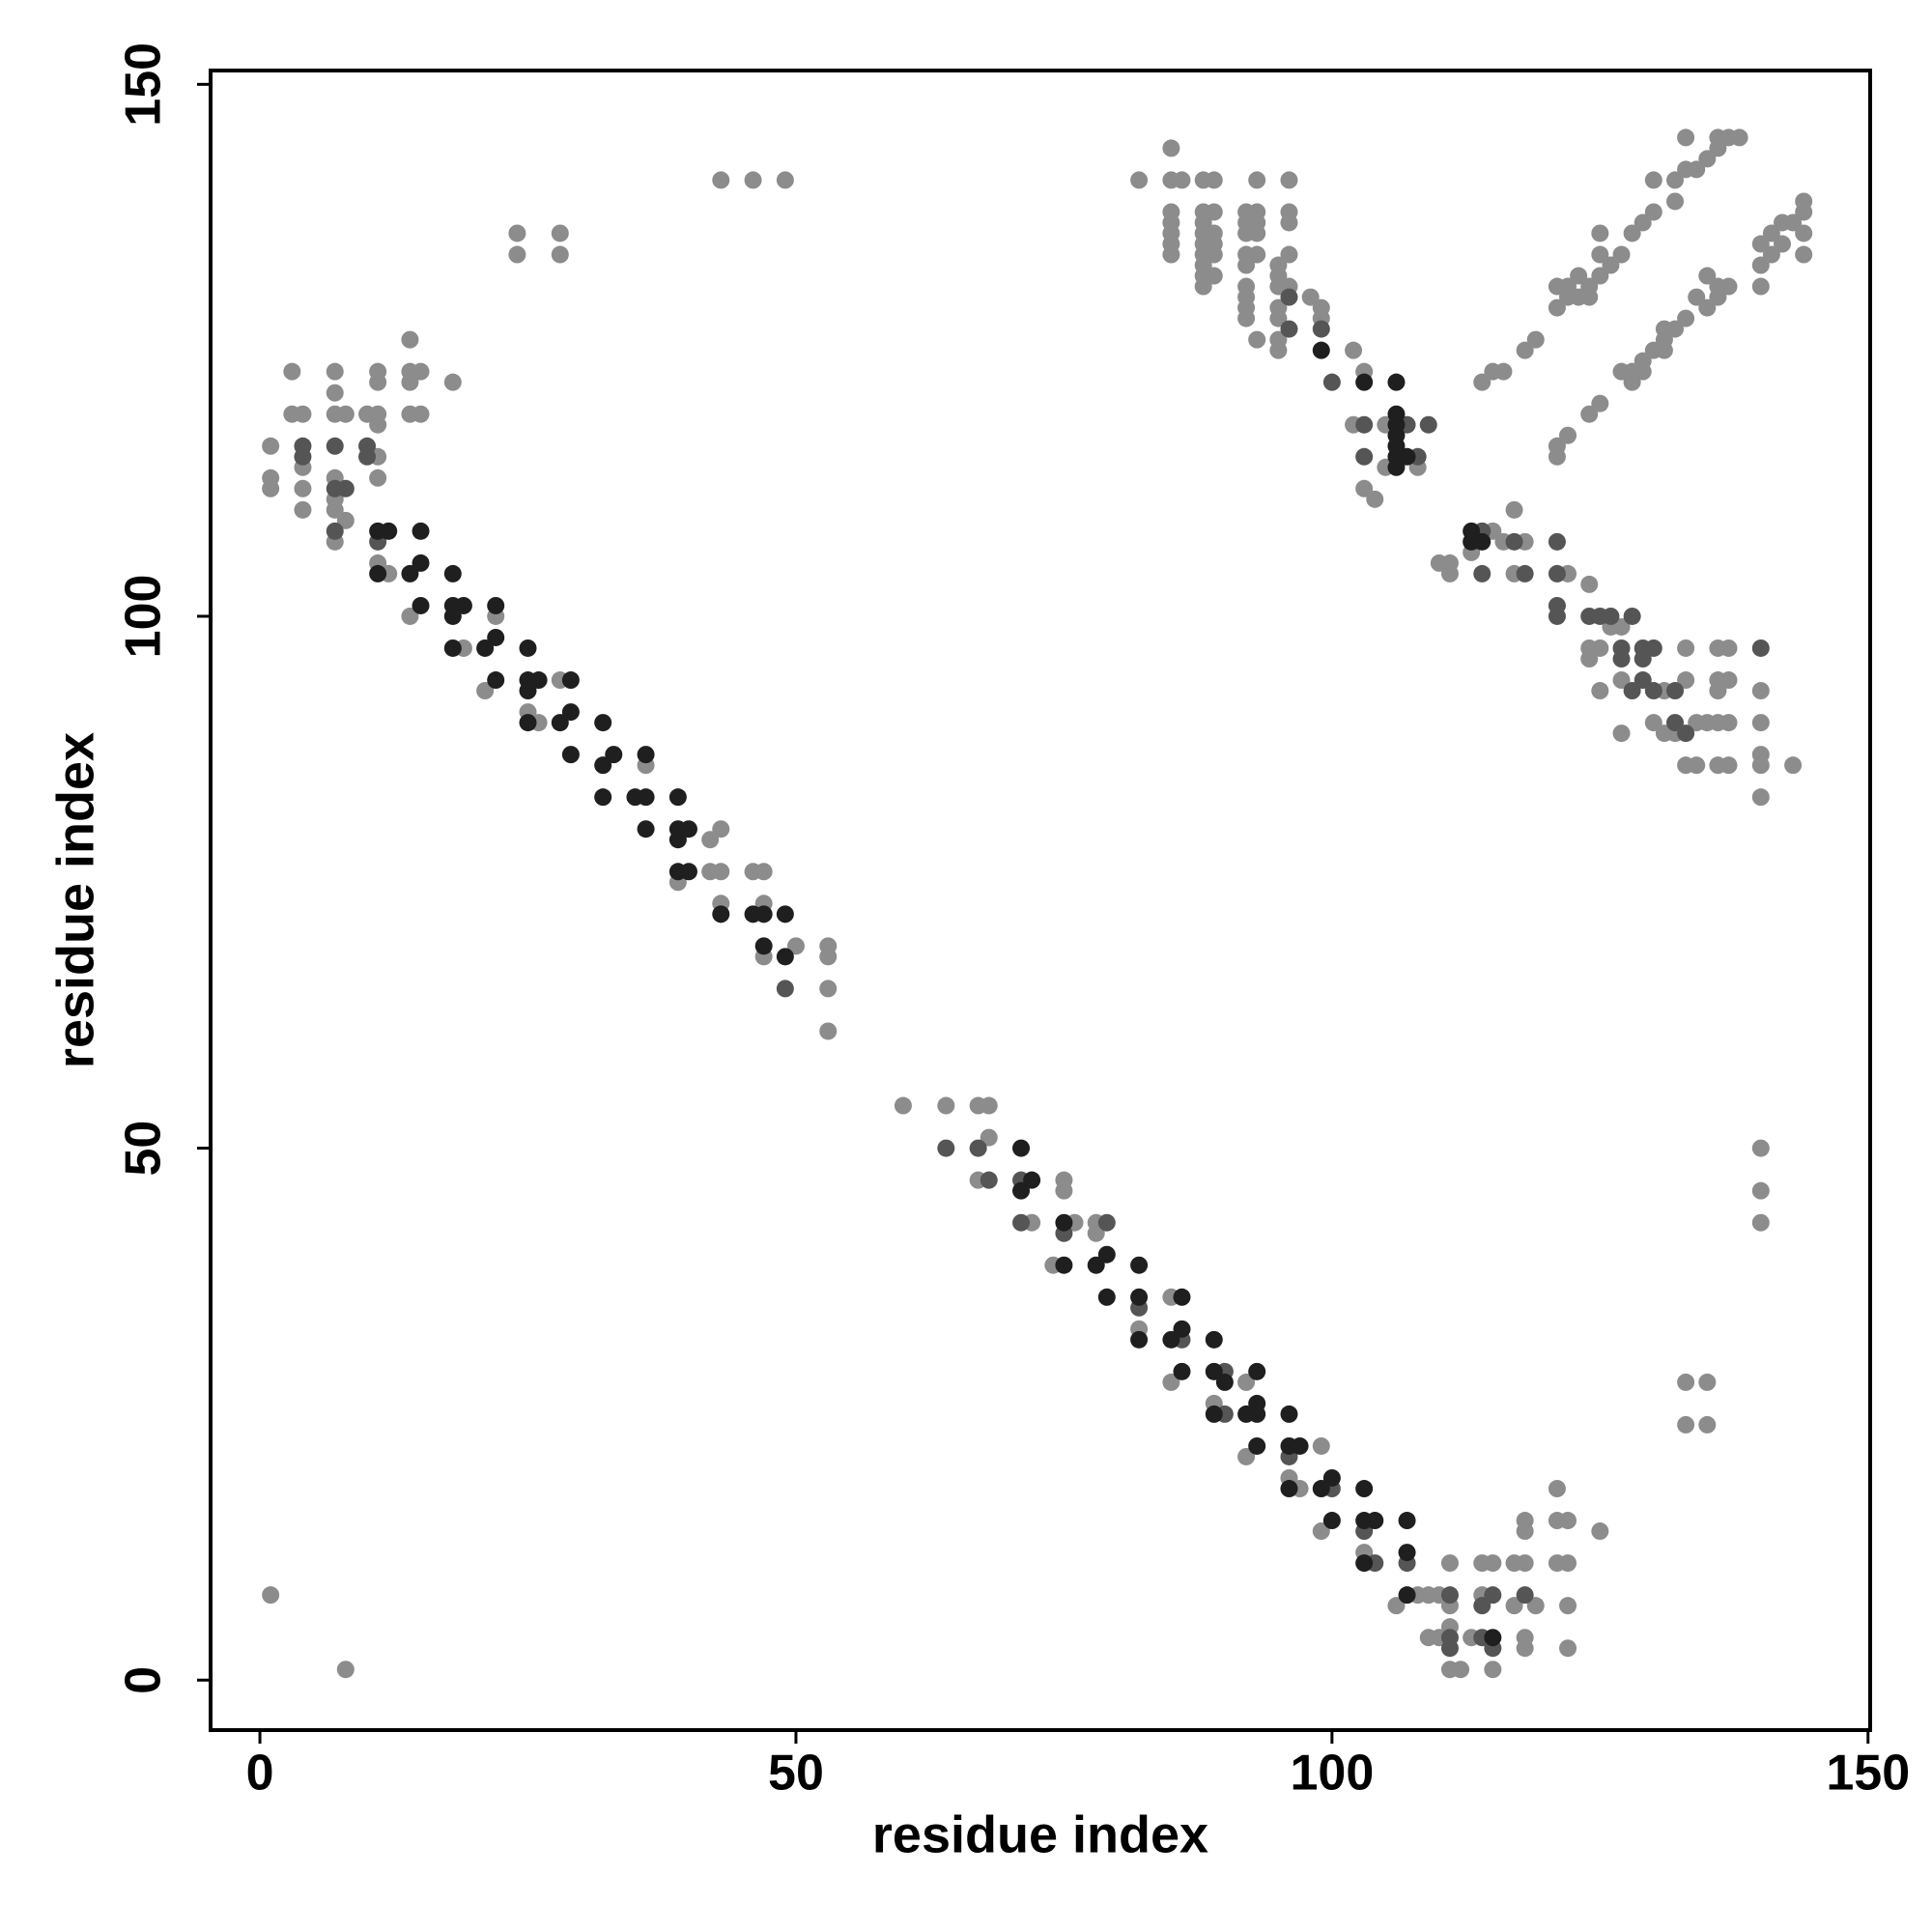  Describe the element at coordinates (1332, 1774) in the screenshot. I see `x-tick-label: 100` at that location.